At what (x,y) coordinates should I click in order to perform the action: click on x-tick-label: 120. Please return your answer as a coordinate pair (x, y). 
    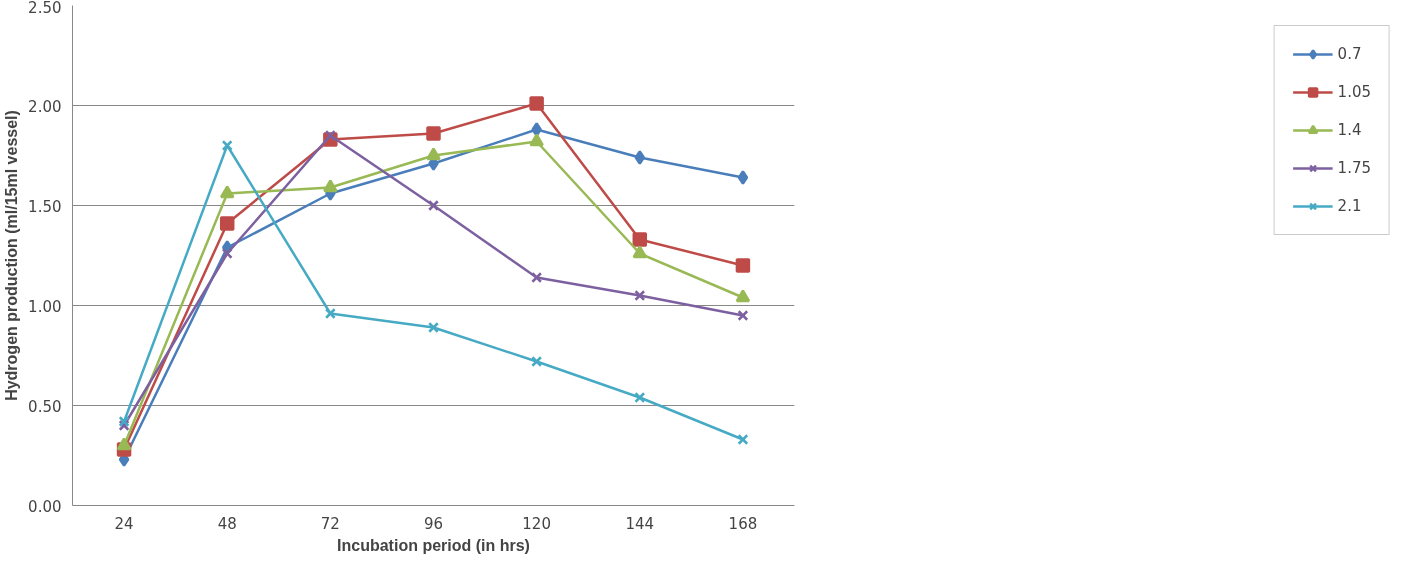
    Looking at the image, I should click on (536, 523).